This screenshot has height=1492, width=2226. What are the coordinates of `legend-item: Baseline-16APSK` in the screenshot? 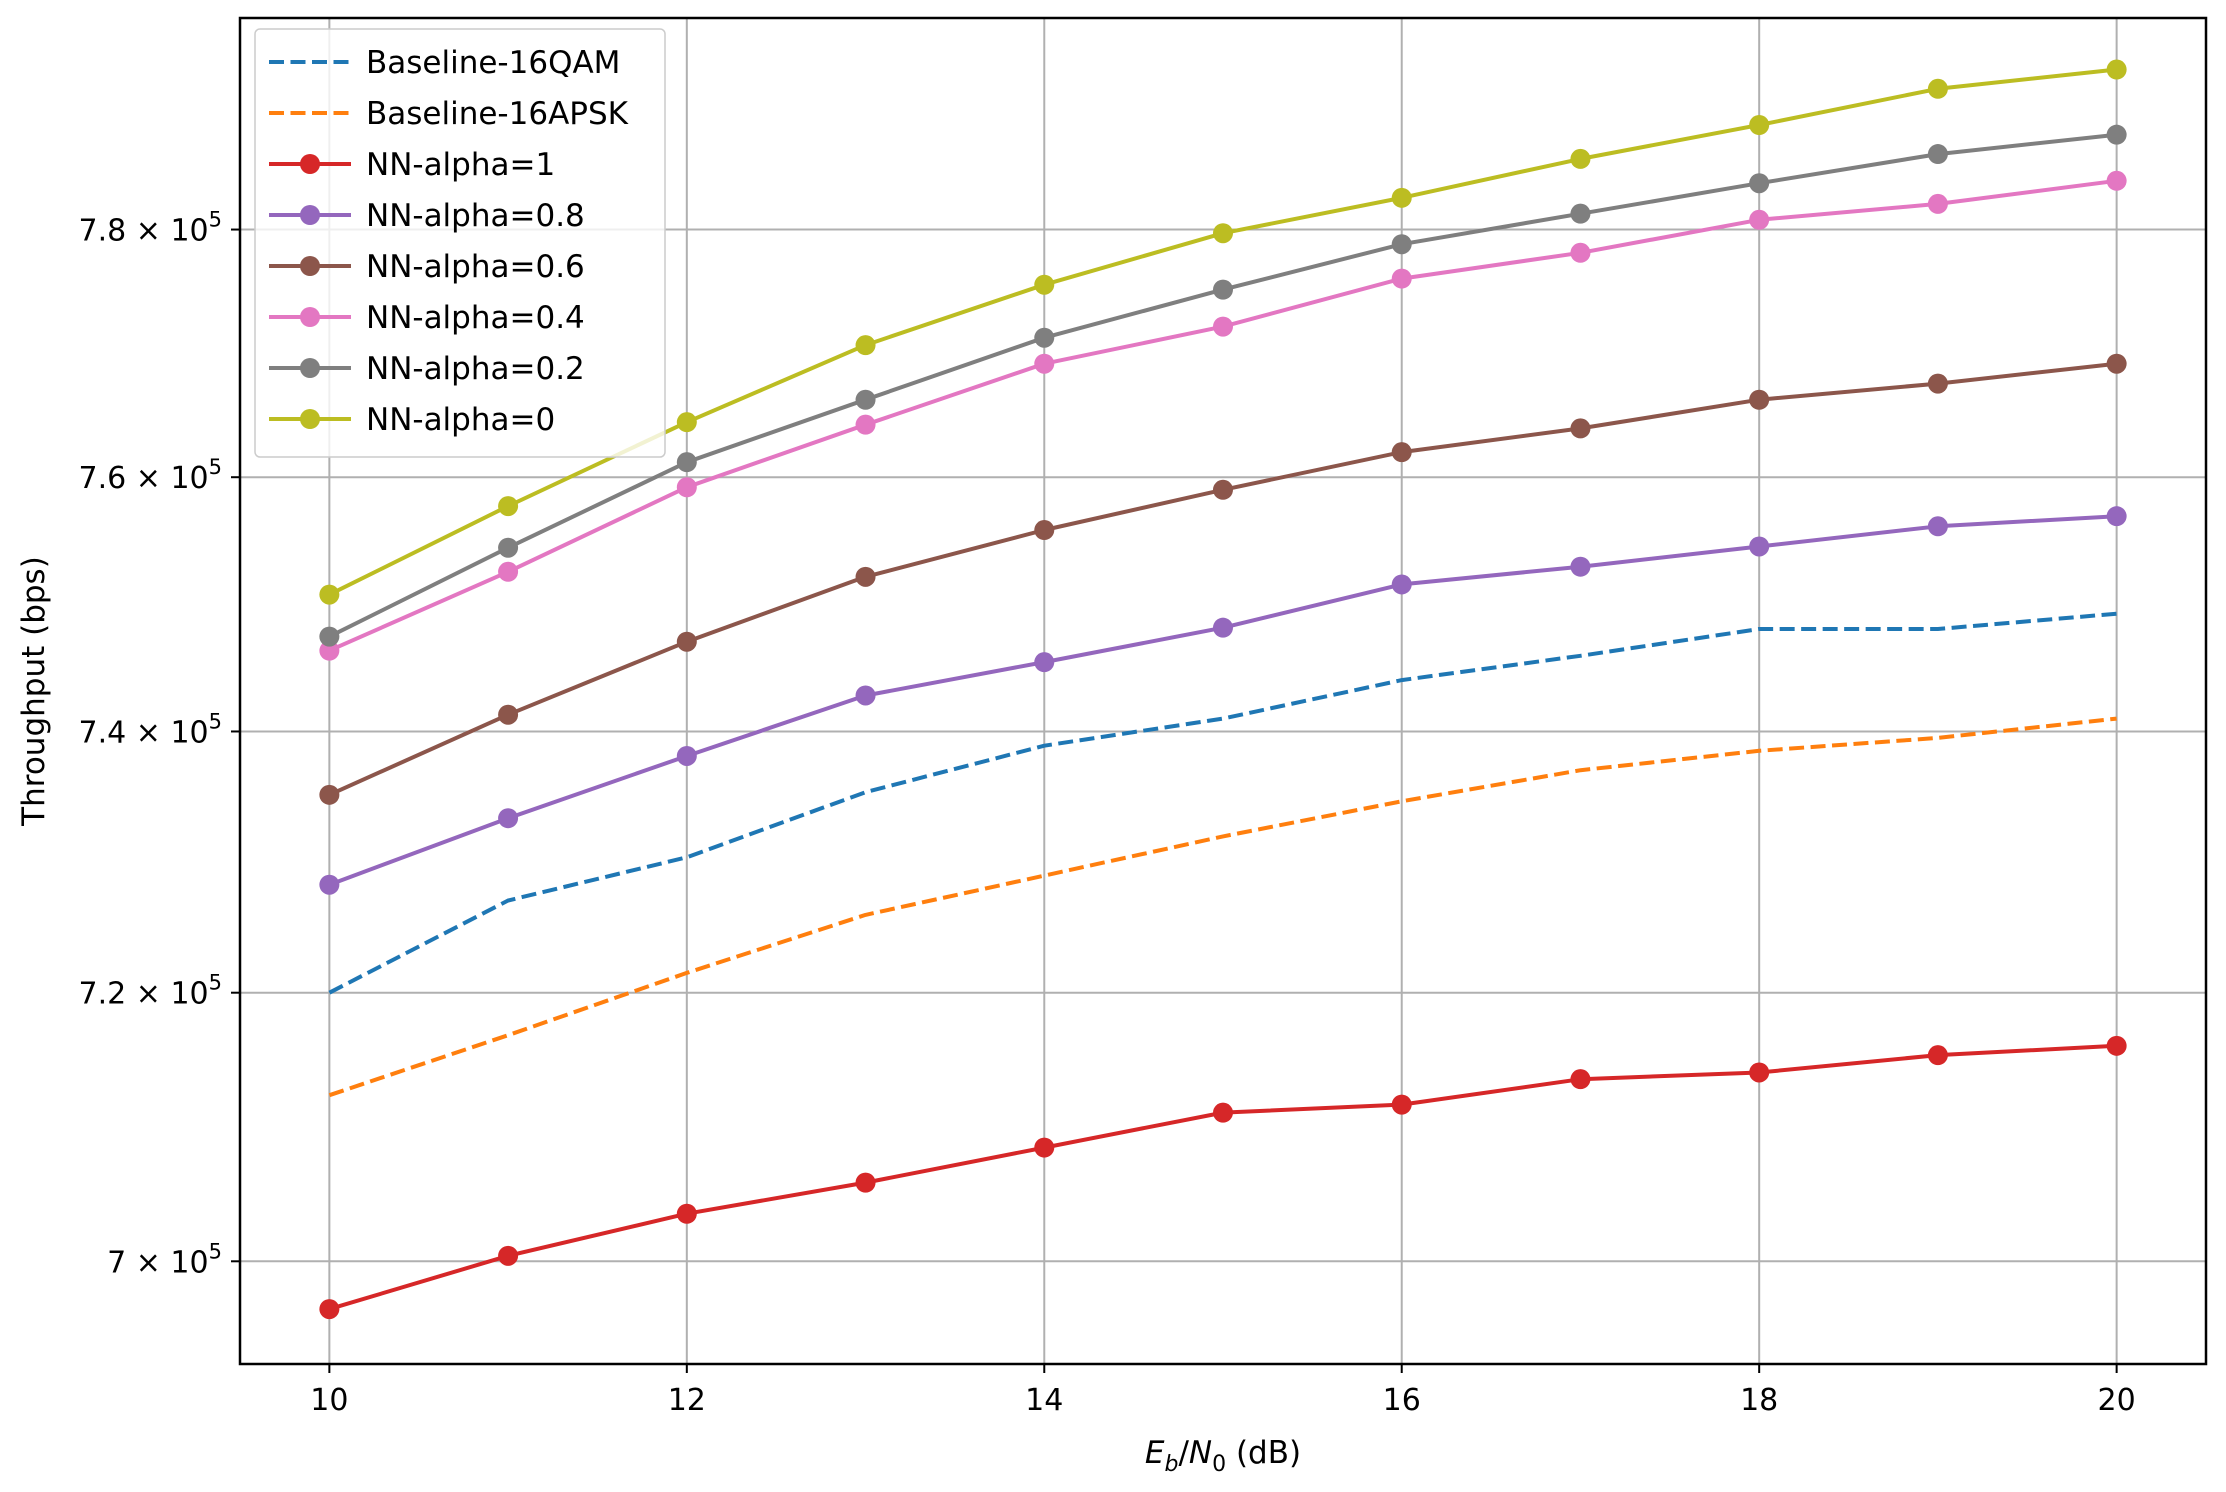 It's located at (449, 114).